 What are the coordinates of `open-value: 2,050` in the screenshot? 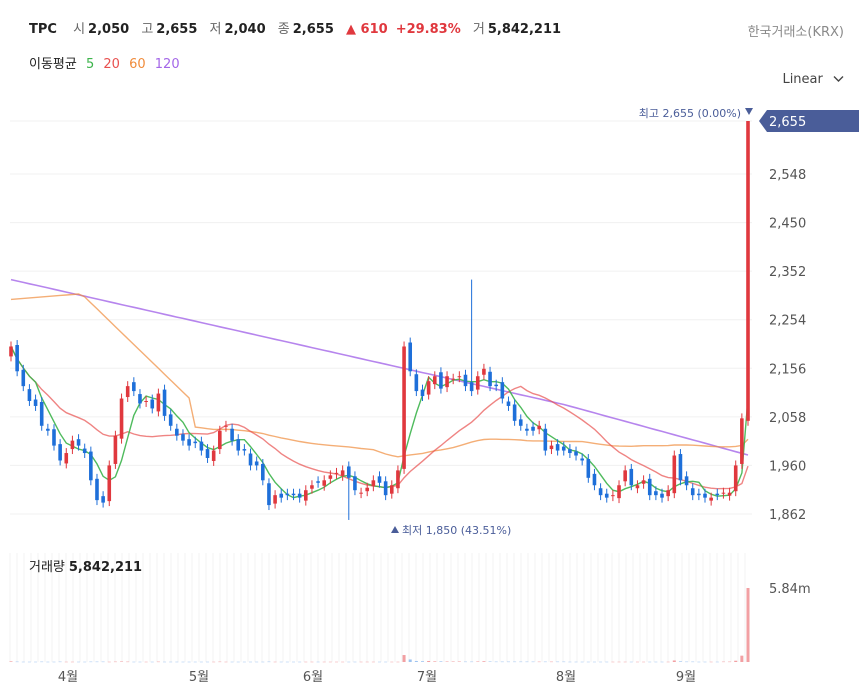 It's located at (109, 29).